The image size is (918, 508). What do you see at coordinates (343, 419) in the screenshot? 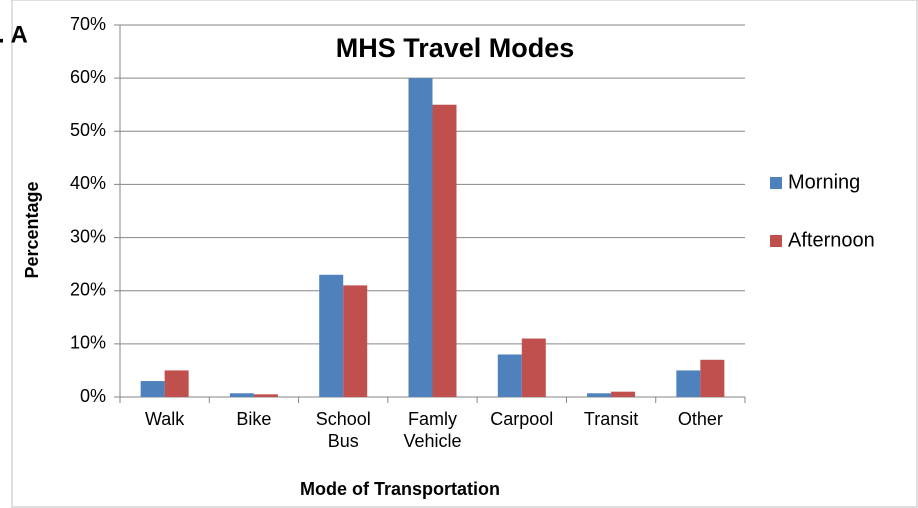
I see `x-tick-label: School` at bounding box center [343, 419].